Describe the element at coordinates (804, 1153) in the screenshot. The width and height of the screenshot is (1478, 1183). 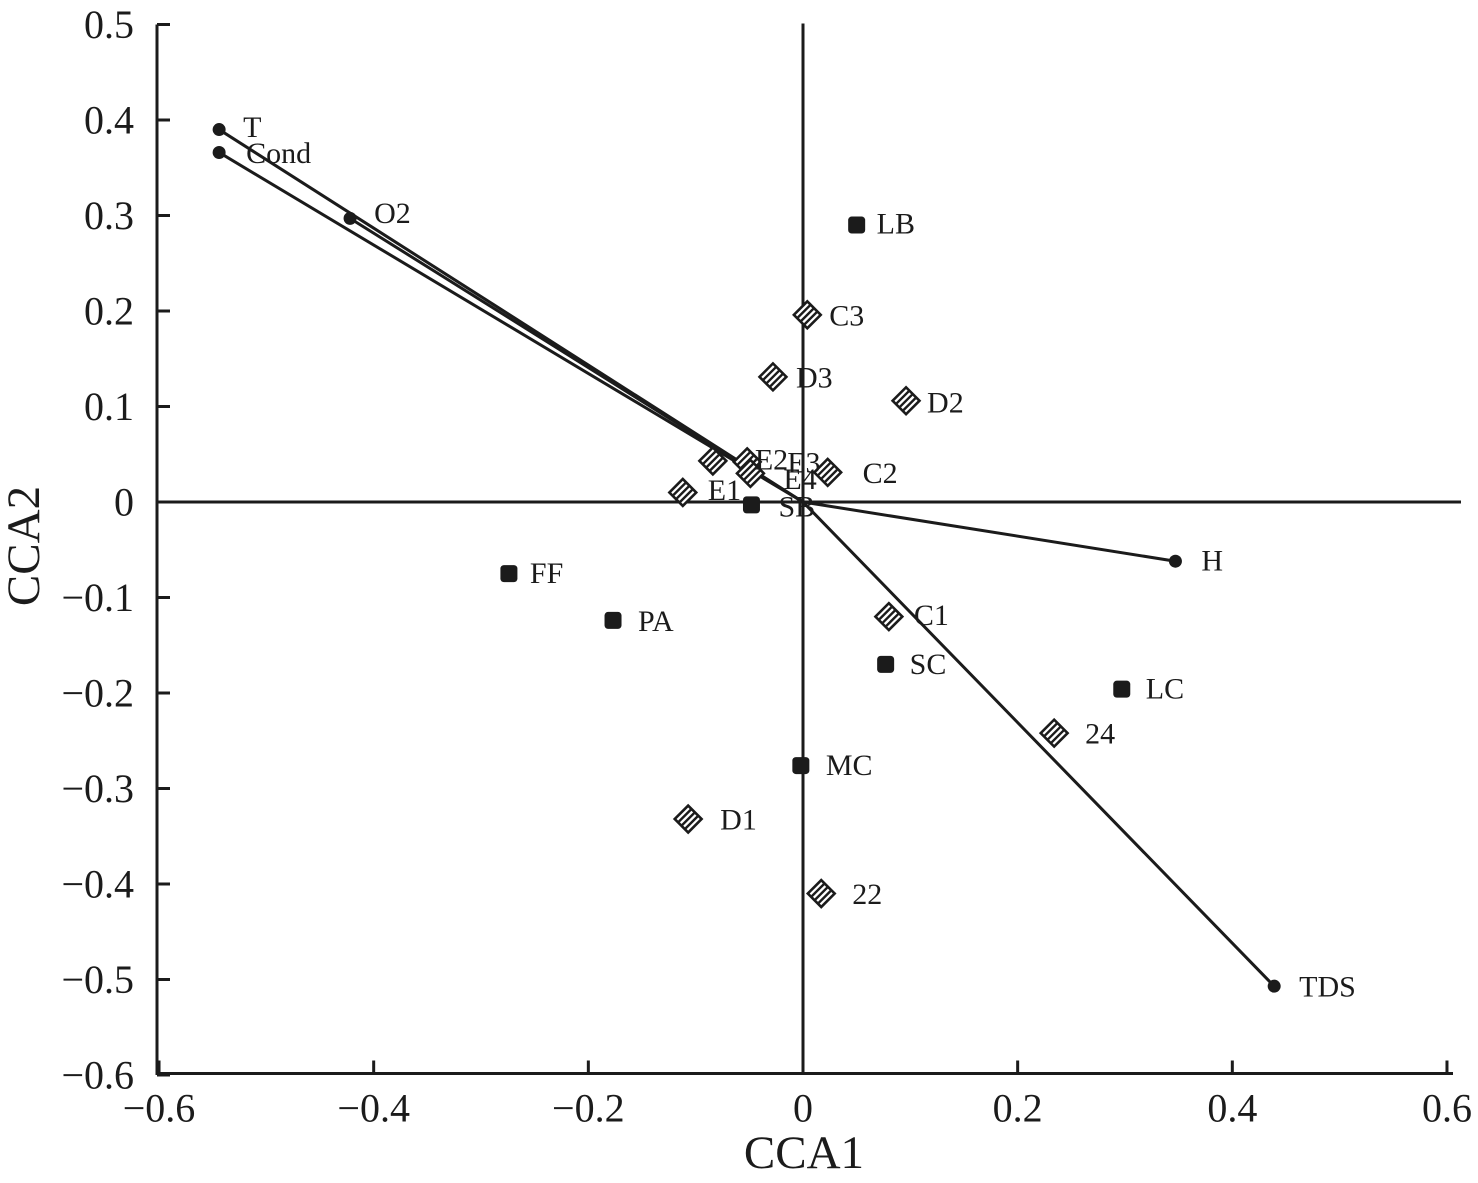
I see `x-axis-title: CCA1` at that location.